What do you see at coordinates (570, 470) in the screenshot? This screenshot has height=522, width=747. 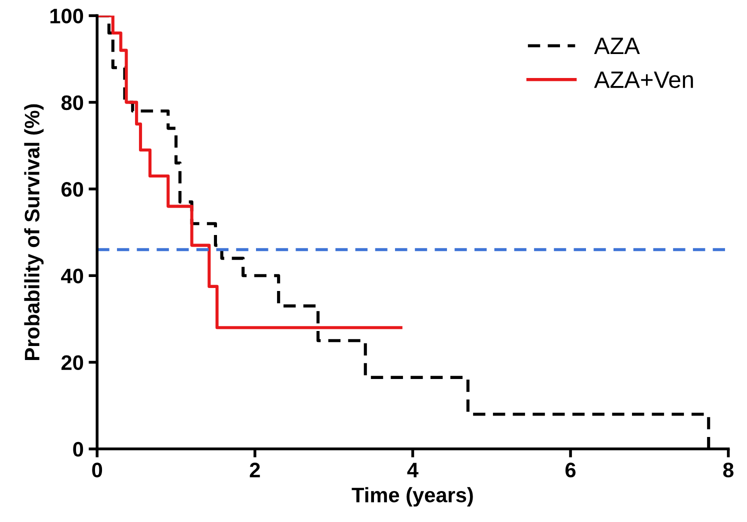 I see `x-tick-label: 6` at bounding box center [570, 470].